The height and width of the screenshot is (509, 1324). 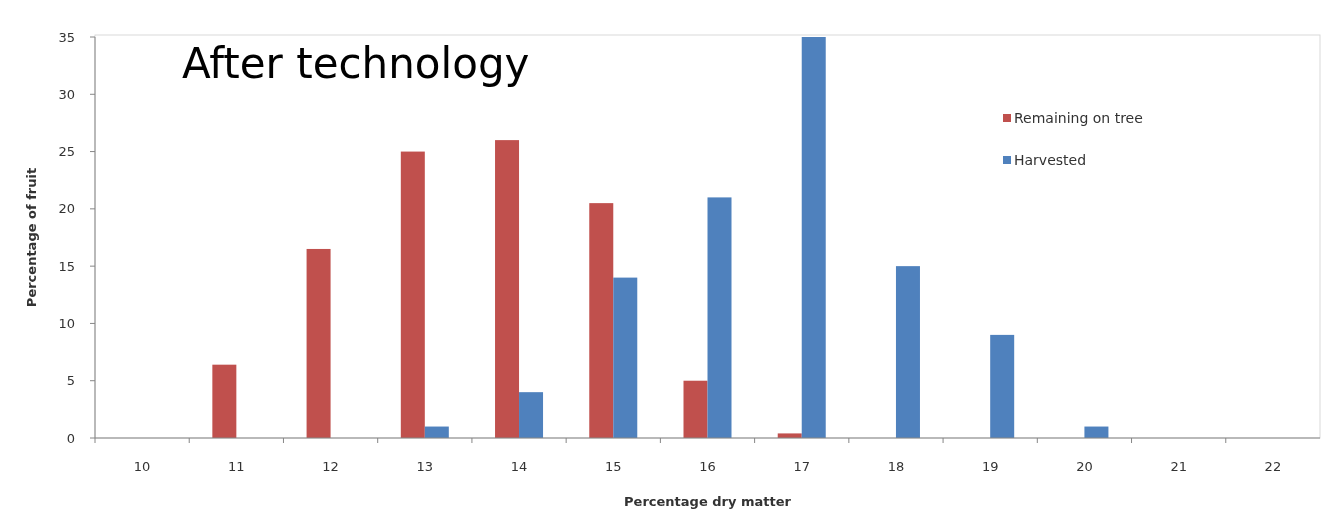 I want to click on x-tick-label: 16, so click(x=707, y=466).